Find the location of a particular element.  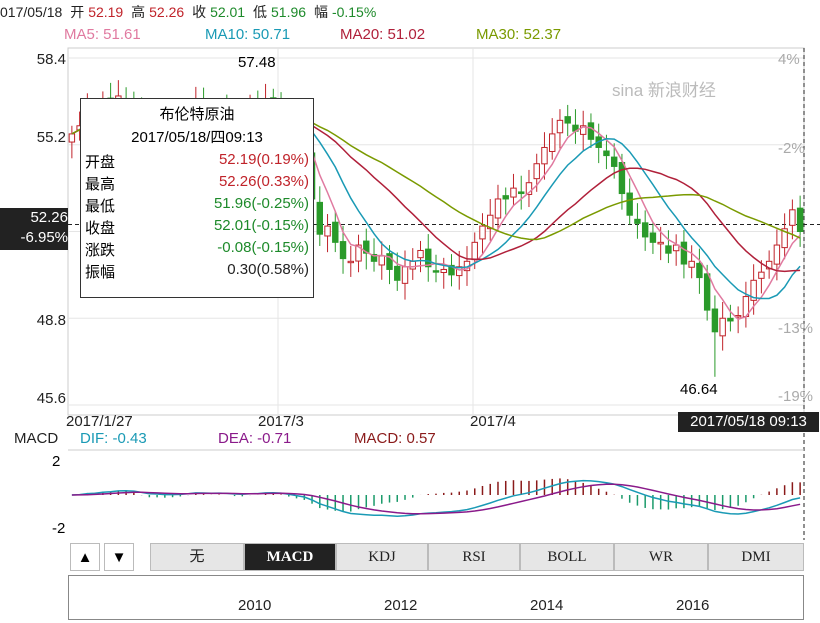

close-label: 收 is located at coordinates (199, 12).